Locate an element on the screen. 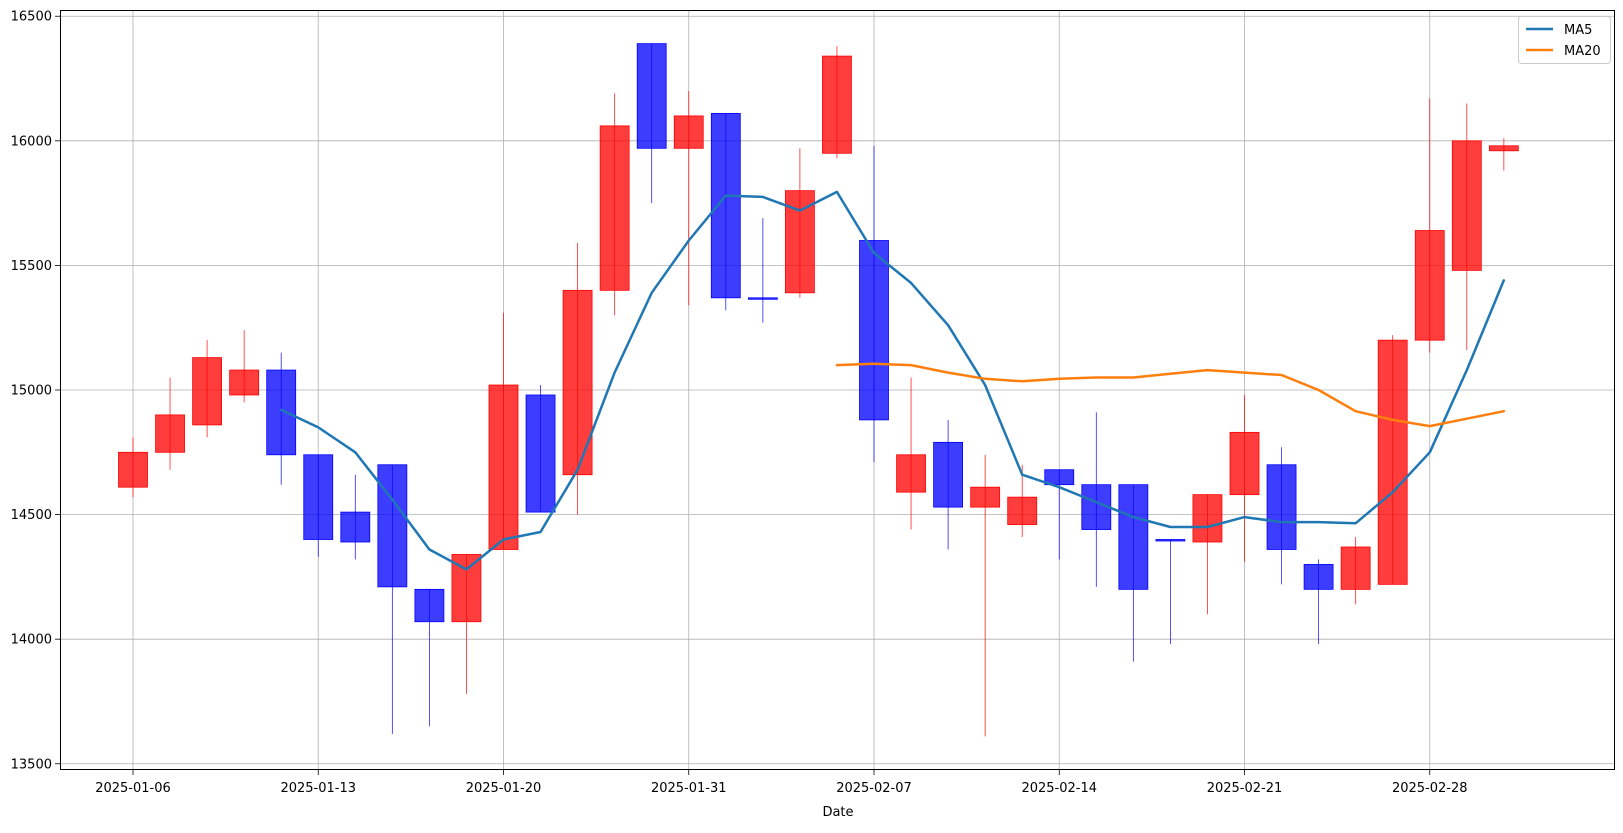 This screenshot has height=833, width=1623. legend: MA5 MA20 is located at coordinates (1564, 40).